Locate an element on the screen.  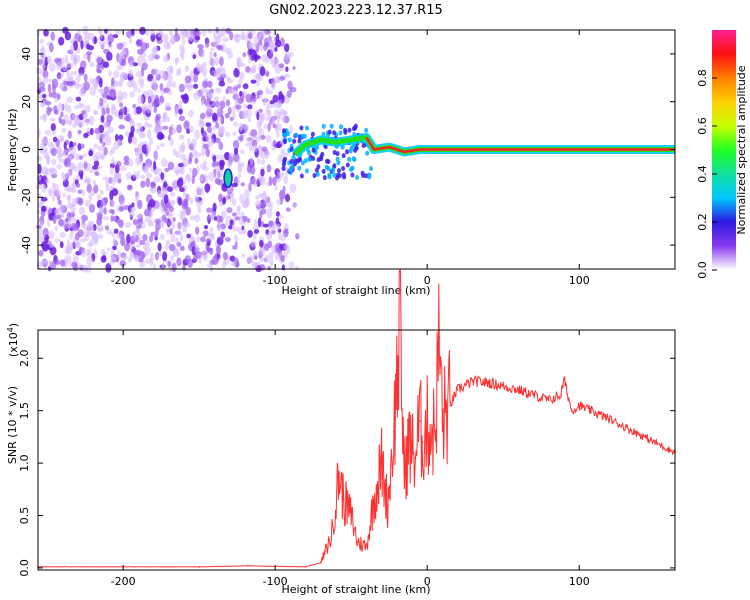
figure-title: GN02.2023.223.12.37.R15 is located at coordinates (356, 10).